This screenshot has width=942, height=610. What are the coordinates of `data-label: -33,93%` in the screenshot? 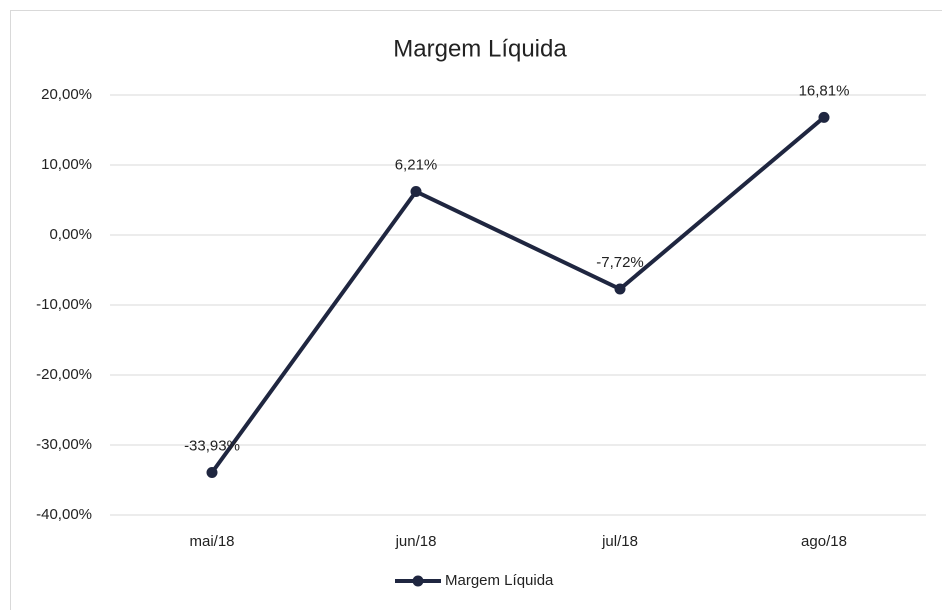 It's located at (212, 445).